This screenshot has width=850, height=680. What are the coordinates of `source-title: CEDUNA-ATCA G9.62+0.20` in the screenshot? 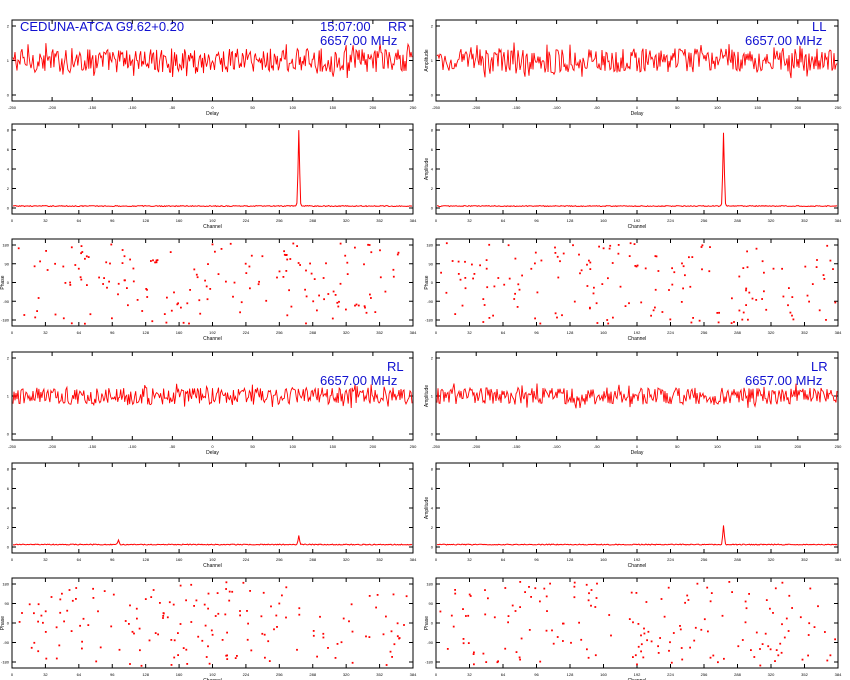 It's located at (102, 26).